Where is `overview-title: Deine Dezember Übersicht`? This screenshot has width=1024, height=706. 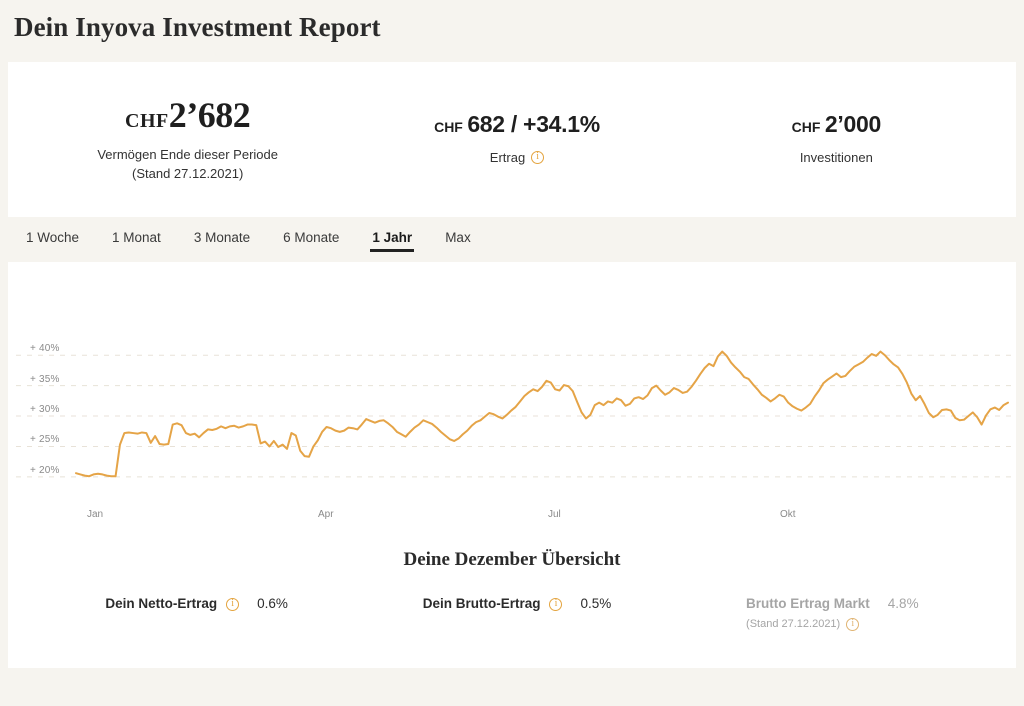
overview-title: Deine Dezember Übersicht is located at coordinates (512, 559).